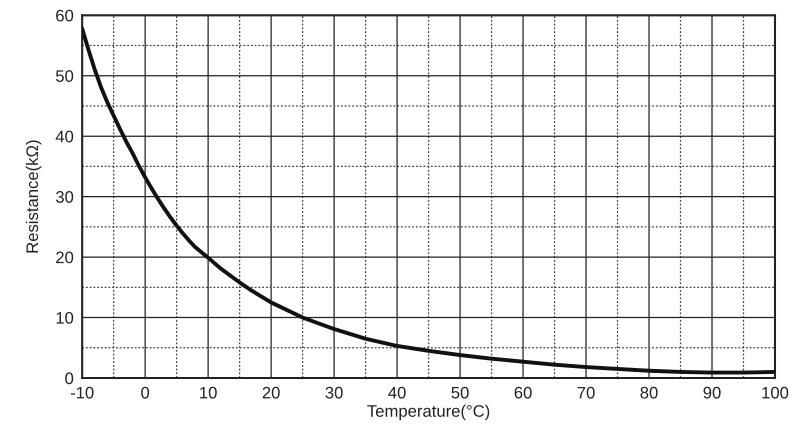  I want to click on y-tick-label: 10, so click(65, 318).